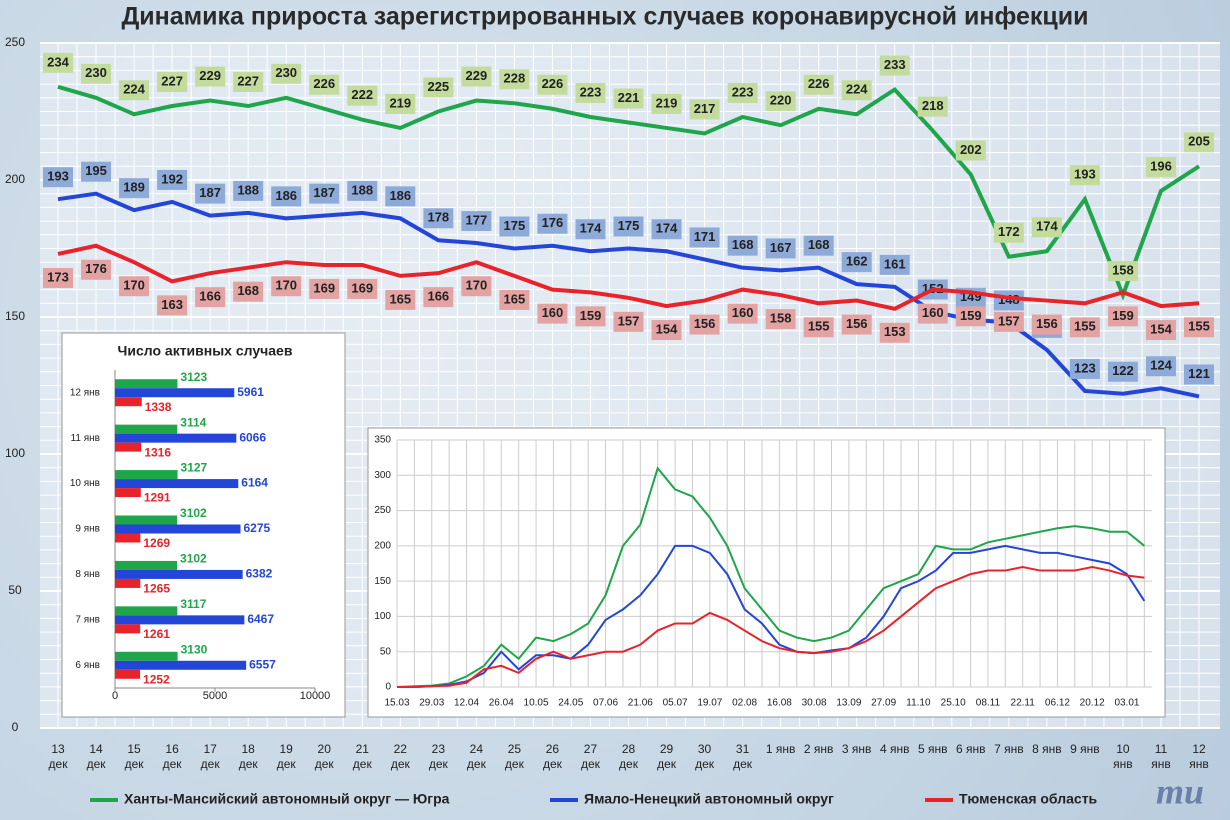 This screenshot has width=1230, height=820. What do you see at coordinates (570, 703) in the screenshot?
I see `x-tick-label: 24.05` at bounding box center [570, 703].